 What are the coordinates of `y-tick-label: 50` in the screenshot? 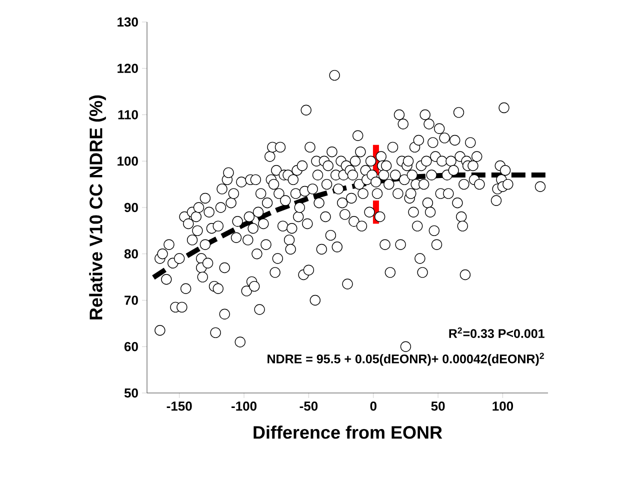 It's located at (131, 393).